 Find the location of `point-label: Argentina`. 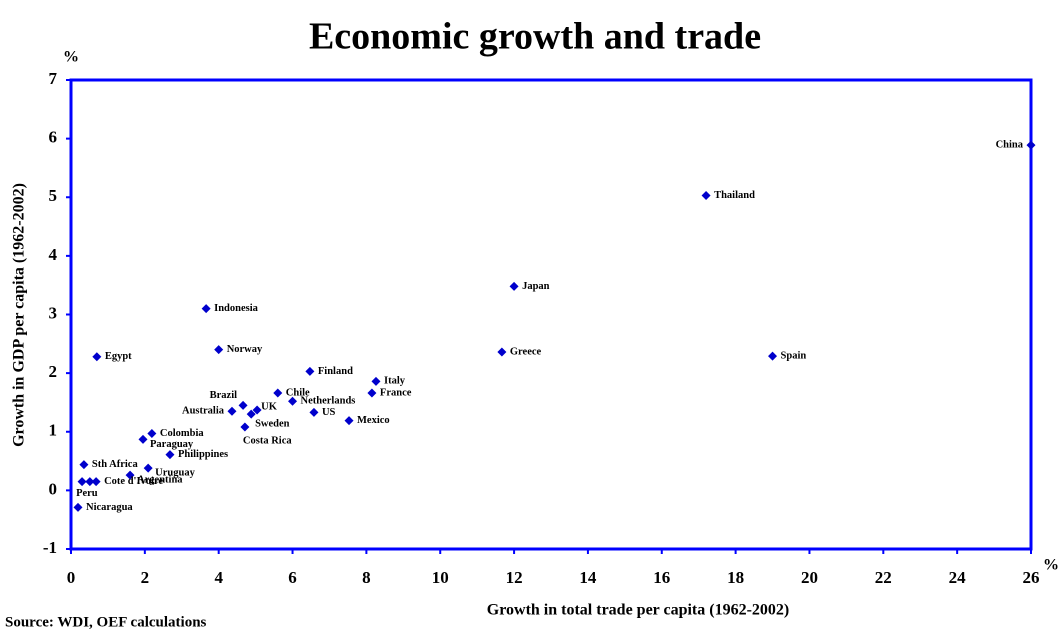

point-label: Argentina is located at coordinates (160, 480).